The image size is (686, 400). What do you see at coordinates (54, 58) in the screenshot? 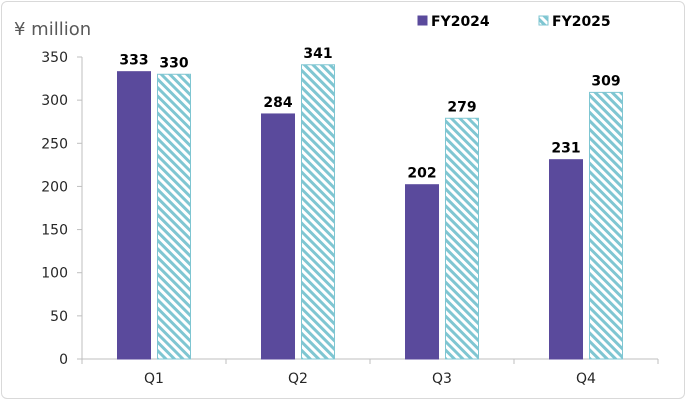
I see `y-tick-label: 350` at bounding box center [54, 58].